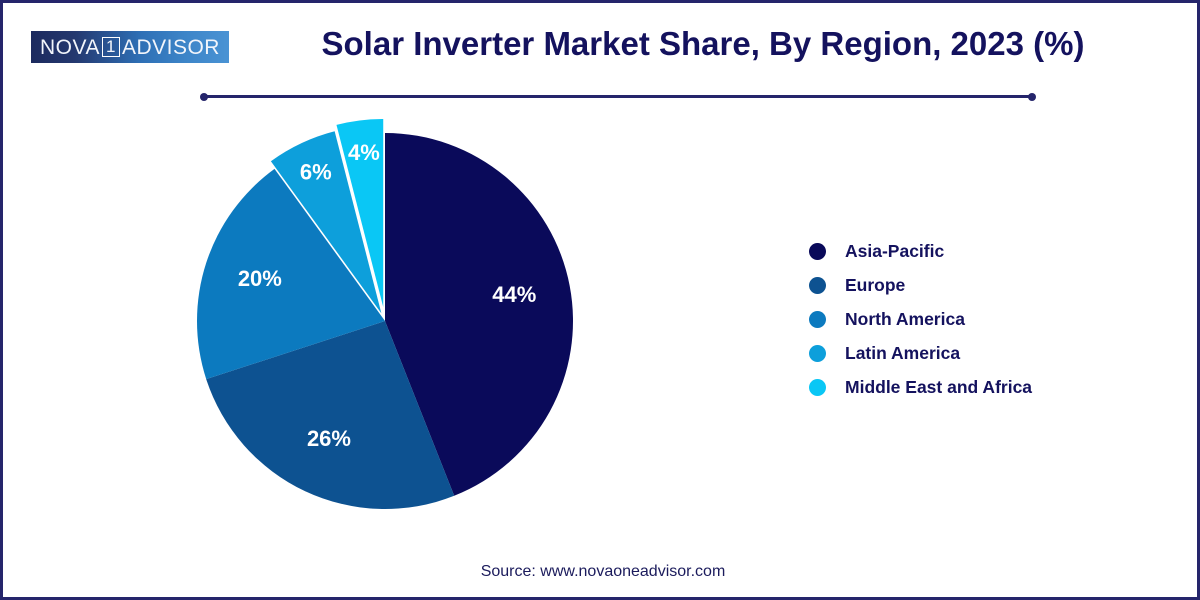  I want to click on source-note: Source: www.novaoneadvisor.com, so click(603, 571).